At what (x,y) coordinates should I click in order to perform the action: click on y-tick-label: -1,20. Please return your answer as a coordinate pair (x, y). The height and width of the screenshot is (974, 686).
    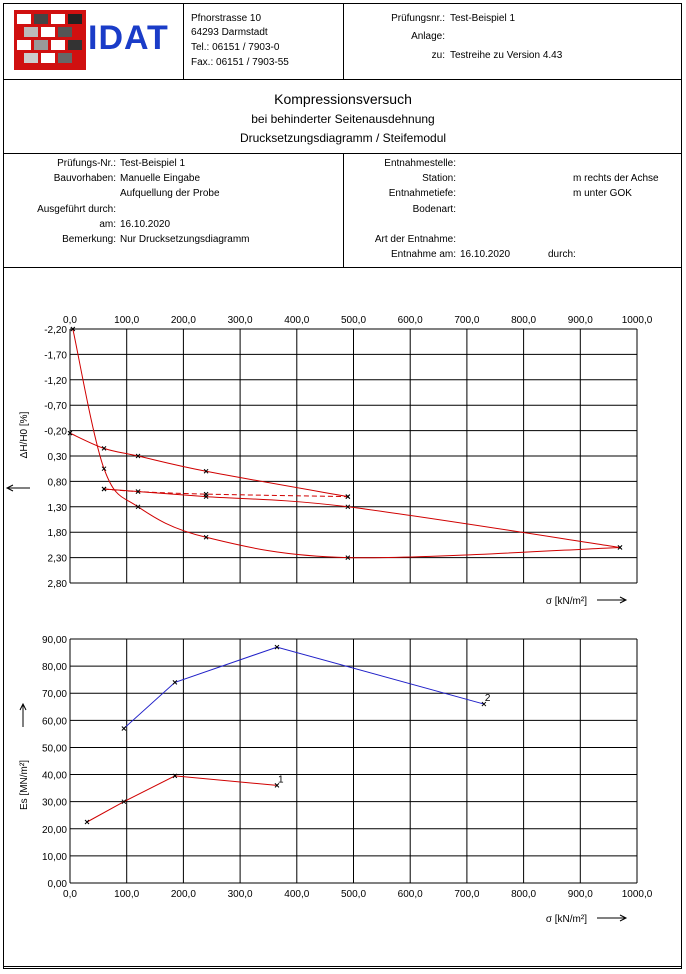
    Looking at the image, I should click on (55, 381).